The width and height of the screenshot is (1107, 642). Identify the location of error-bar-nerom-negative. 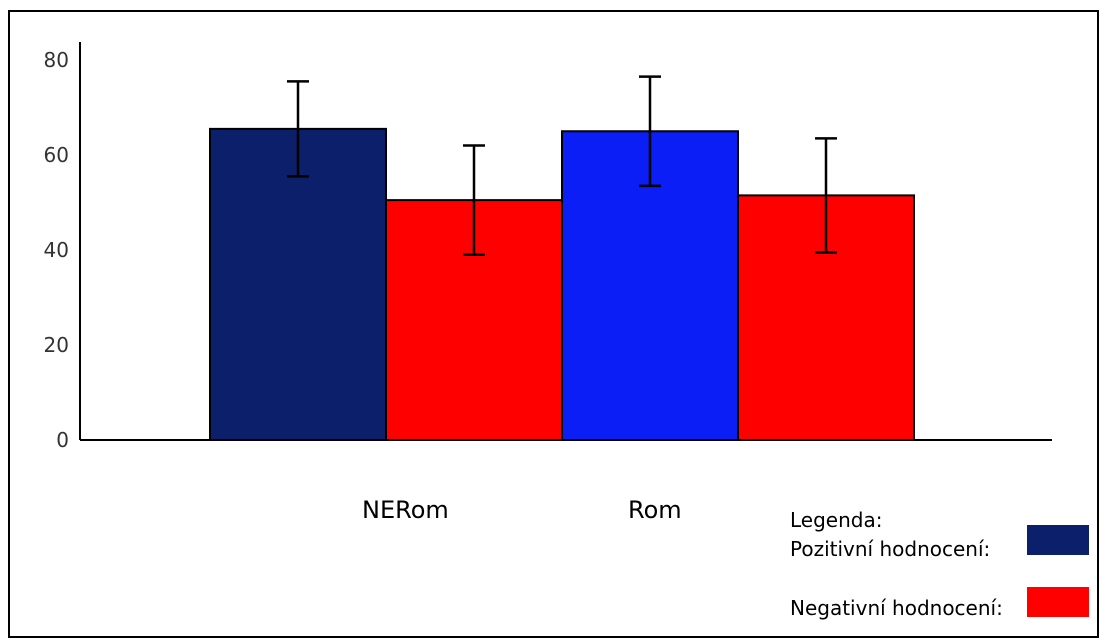
(474, 200).